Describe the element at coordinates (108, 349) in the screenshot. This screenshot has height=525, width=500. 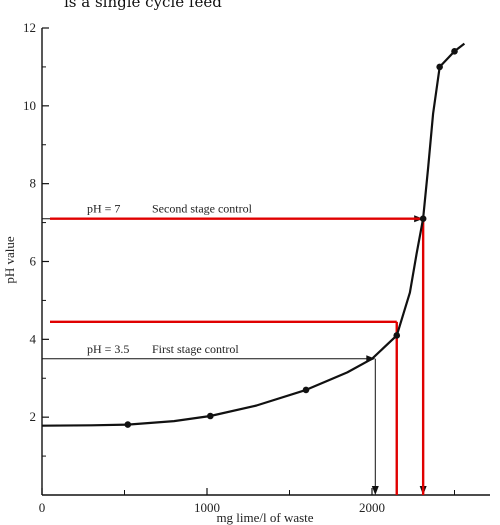
I see `first-stage-ph-label: pH = 3.5` at that location.